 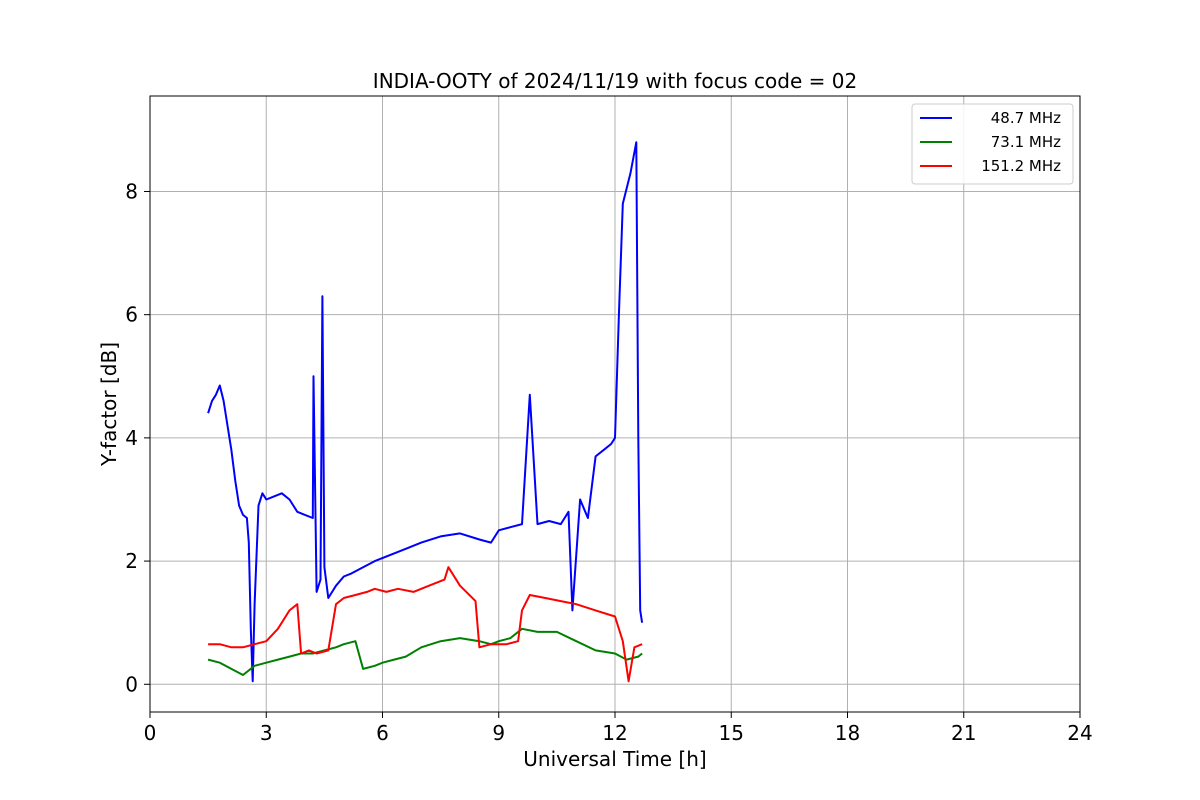 What do you see at coordinates (131, 438) in the screenshot?
I see `y-tick-label: 4` at bounding box center [131, 438].